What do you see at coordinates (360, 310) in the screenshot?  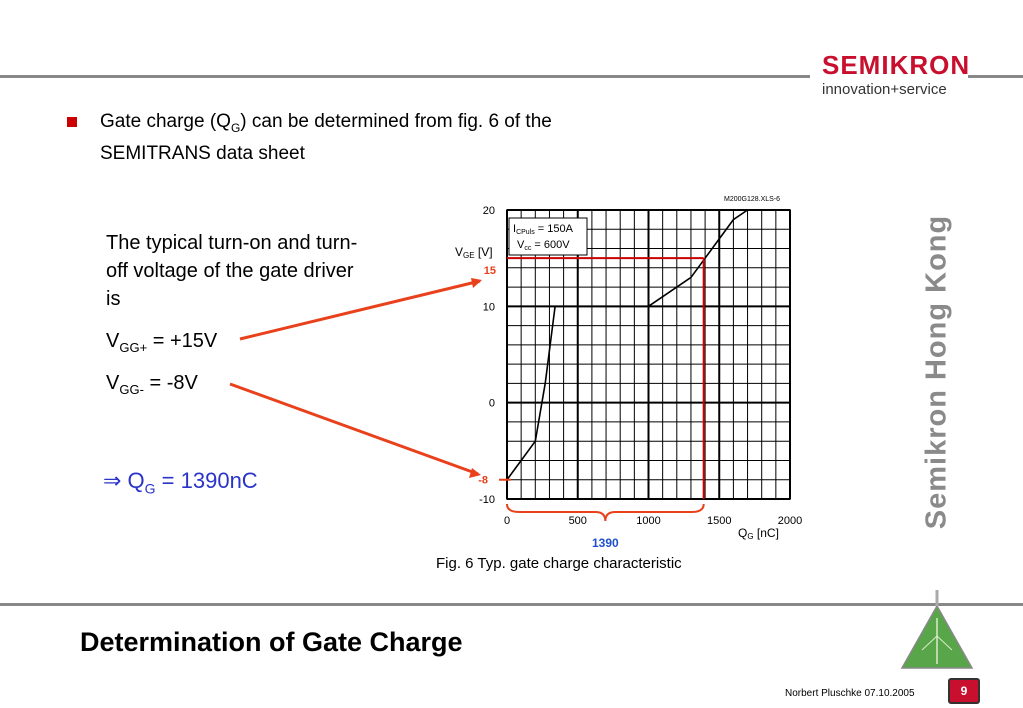 I see `arrow-vgg-plus` at bounding box center [360, 310].